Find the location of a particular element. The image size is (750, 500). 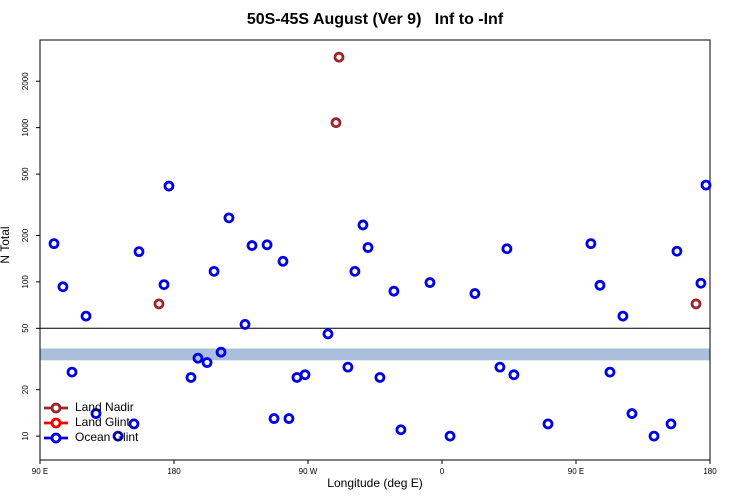

chart-title: 50S-45S August (Ver 9) Inf to -Inf is located at coordinates (375, 19).